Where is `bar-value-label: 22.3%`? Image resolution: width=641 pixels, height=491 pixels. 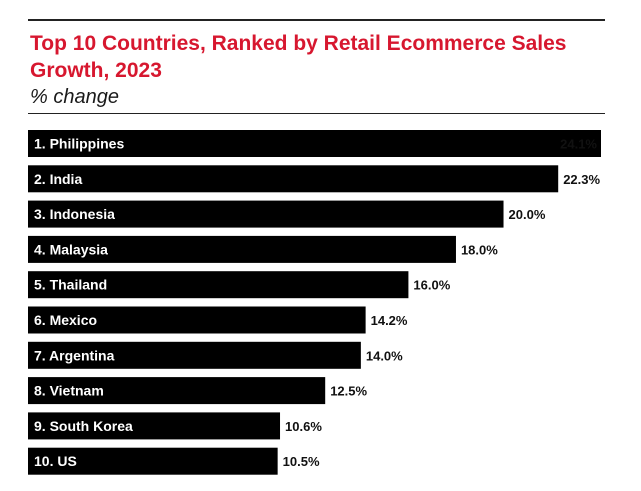
bar-value-label: 22.3% is located at coordinates (581, 179).